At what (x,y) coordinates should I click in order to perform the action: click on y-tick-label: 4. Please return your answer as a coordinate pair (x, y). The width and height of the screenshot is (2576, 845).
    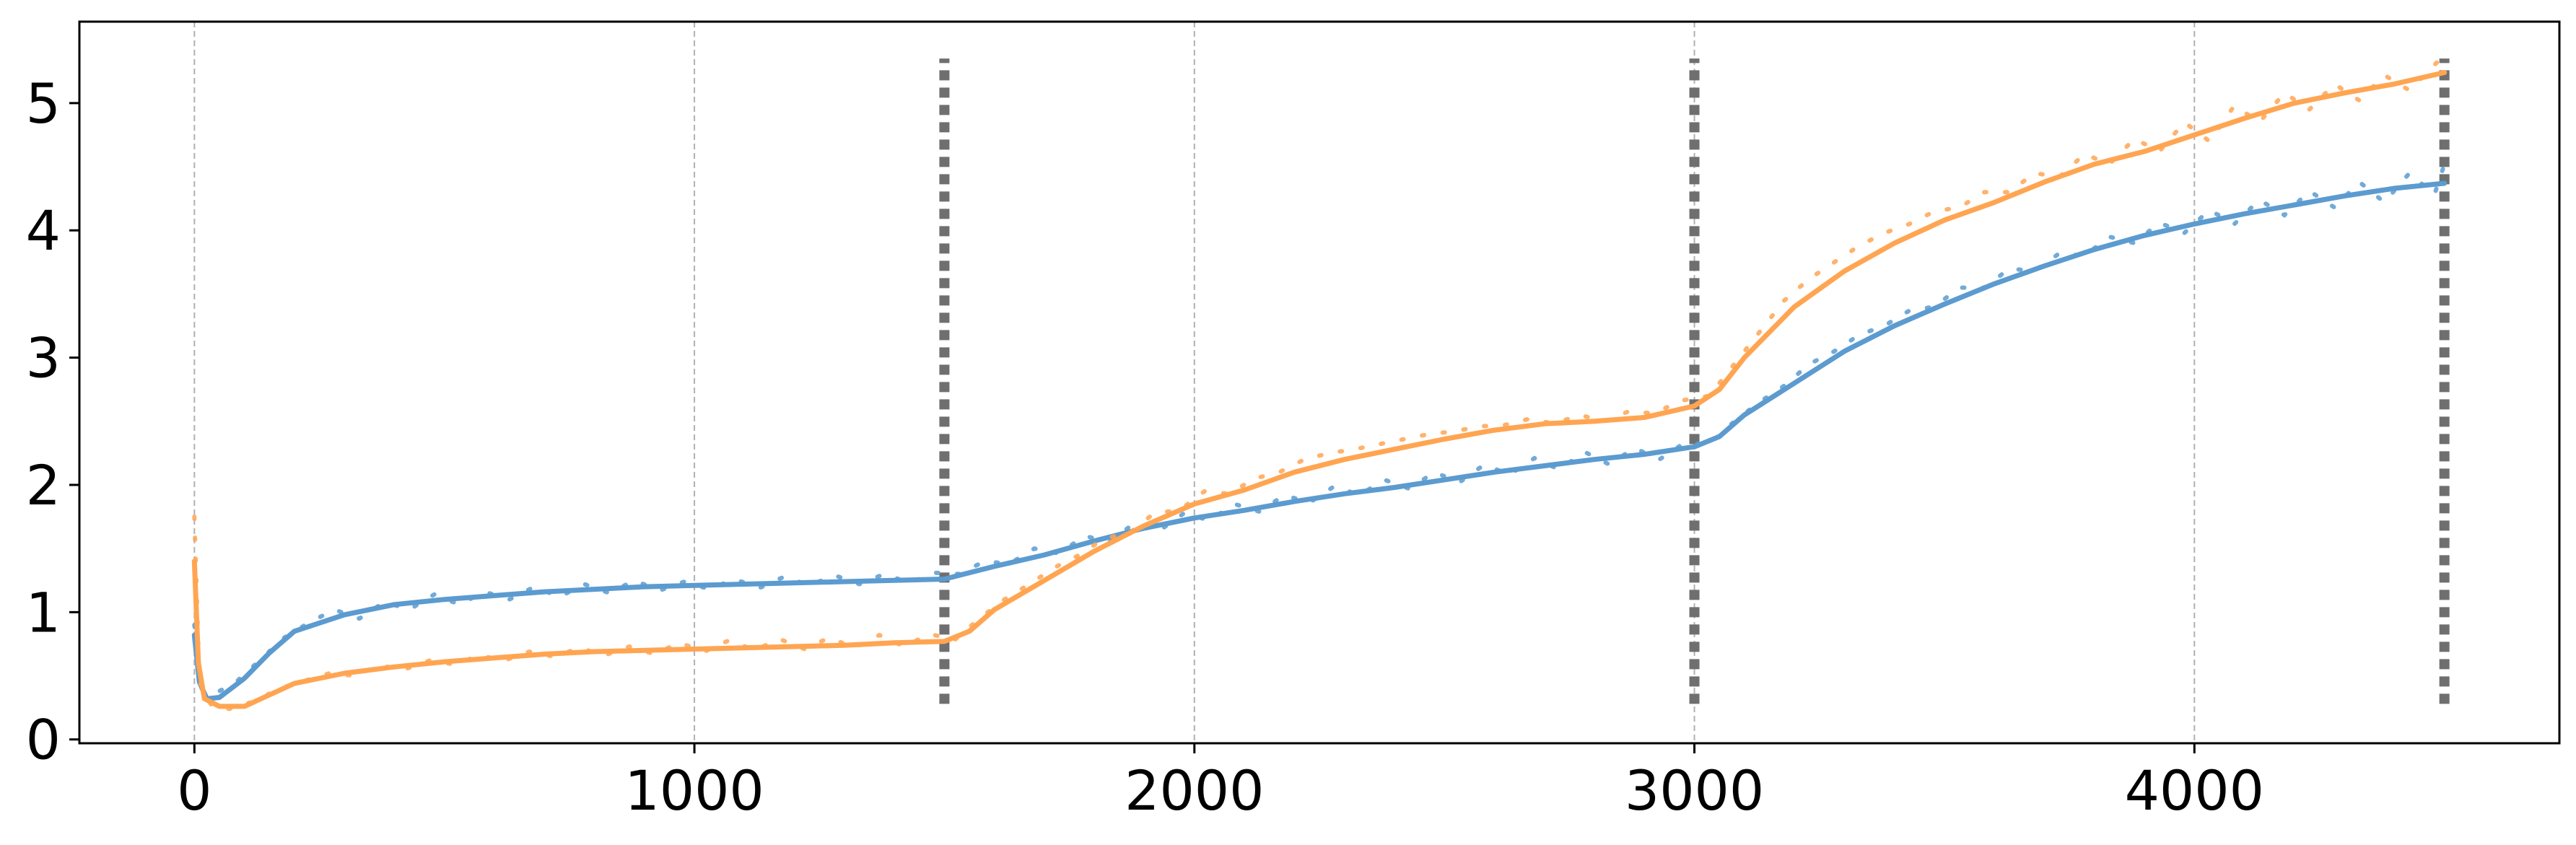
    Looking at the image, I should click on (43, 230).